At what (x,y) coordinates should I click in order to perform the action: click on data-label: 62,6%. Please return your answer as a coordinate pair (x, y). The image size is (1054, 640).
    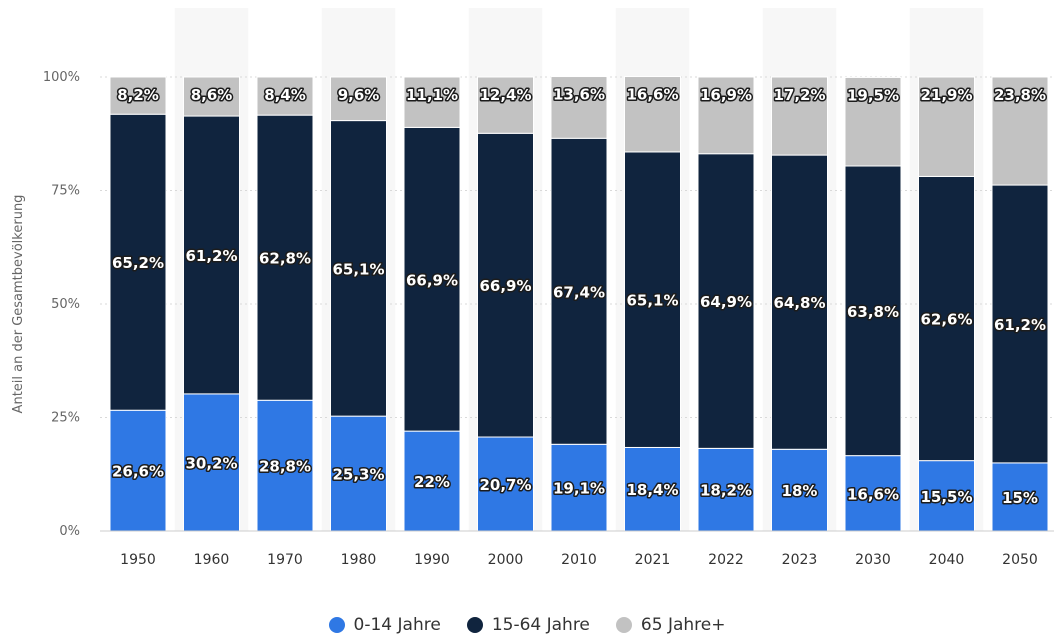
    Looking at the image, I should click on (946, 320).